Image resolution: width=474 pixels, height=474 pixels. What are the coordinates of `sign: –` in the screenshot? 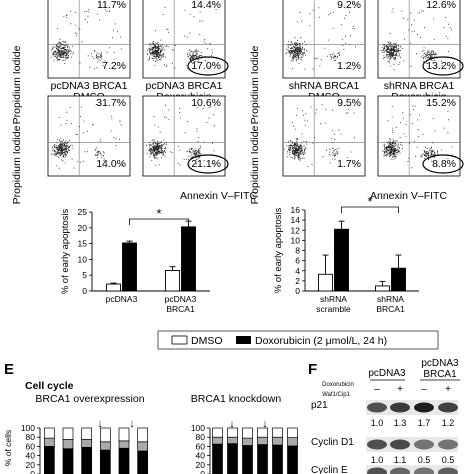 It's located at (424, 389).